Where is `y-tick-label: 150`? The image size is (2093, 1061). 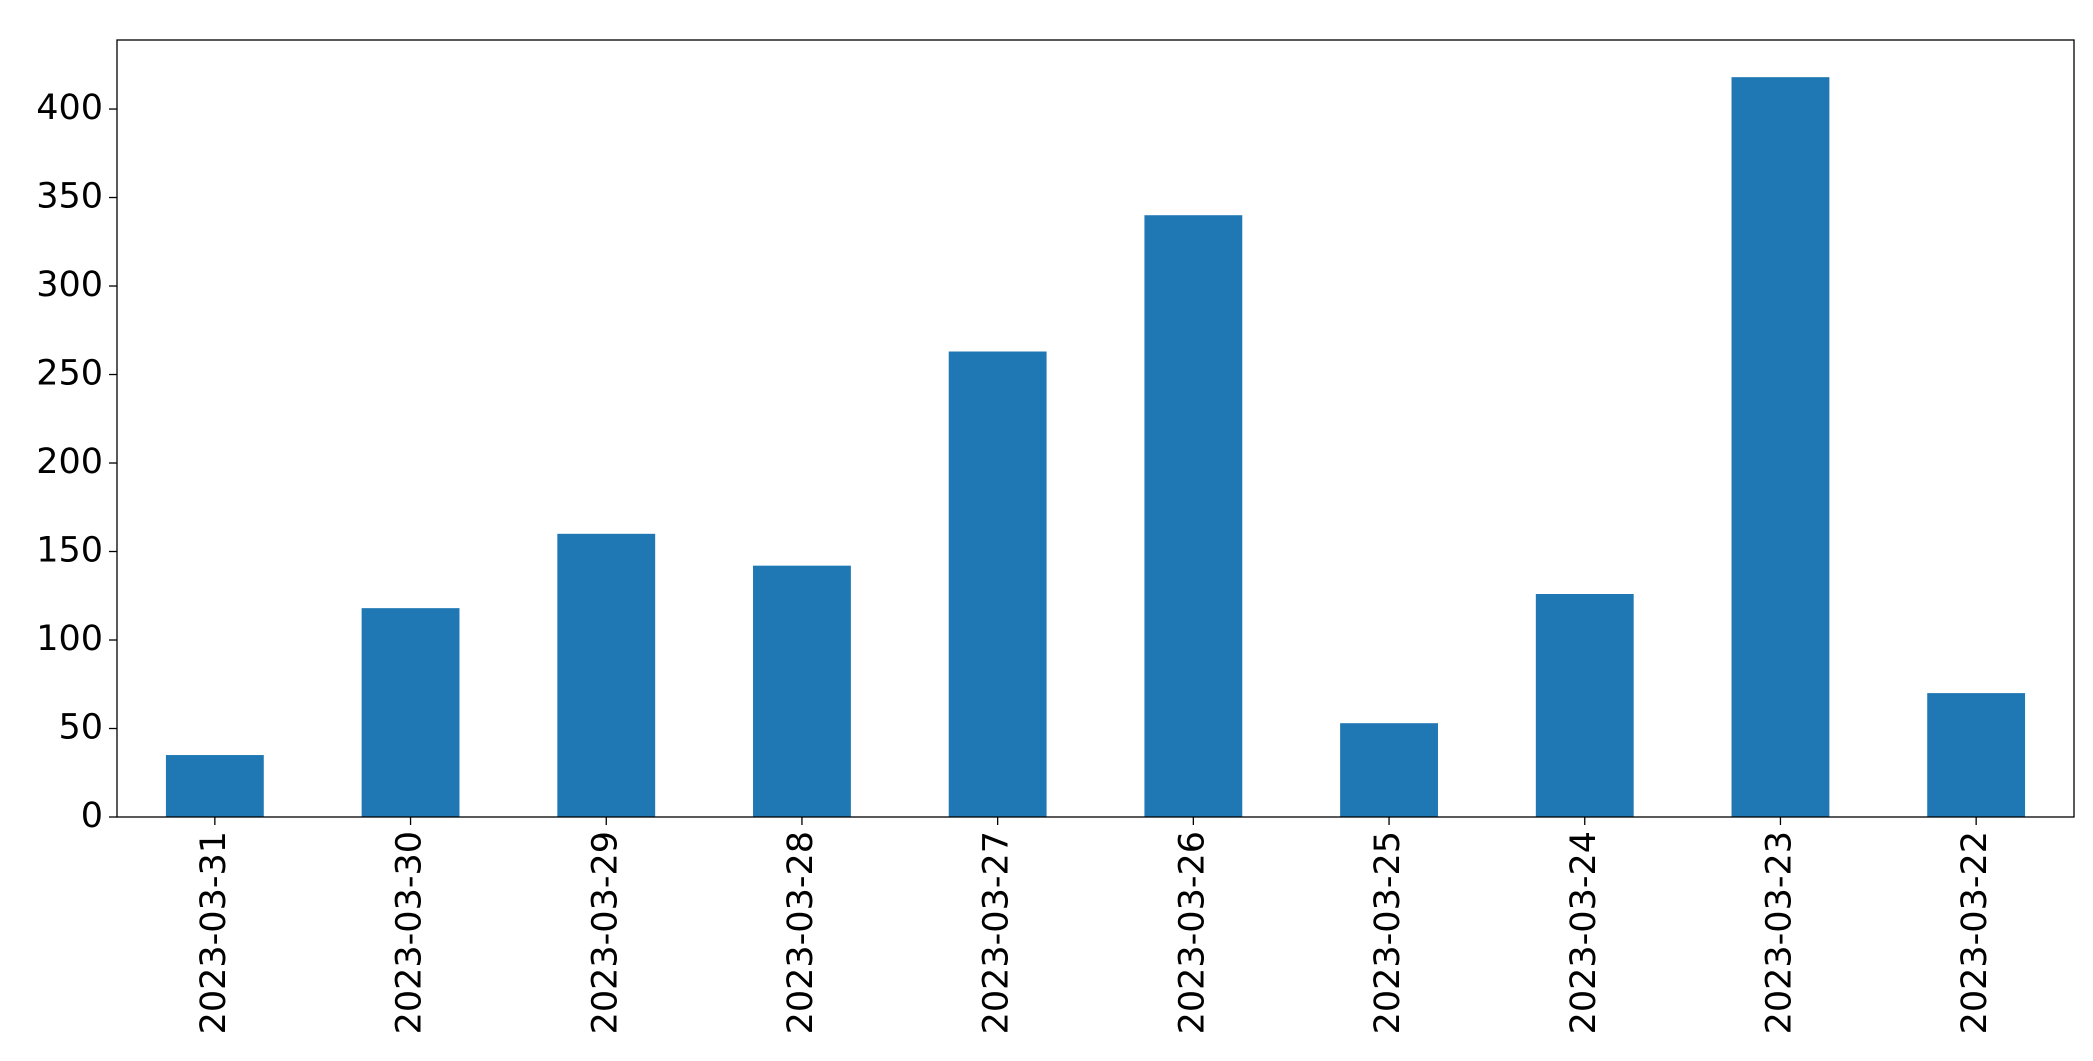
y-tick-label: 150 is located at coordinates (69, 551).